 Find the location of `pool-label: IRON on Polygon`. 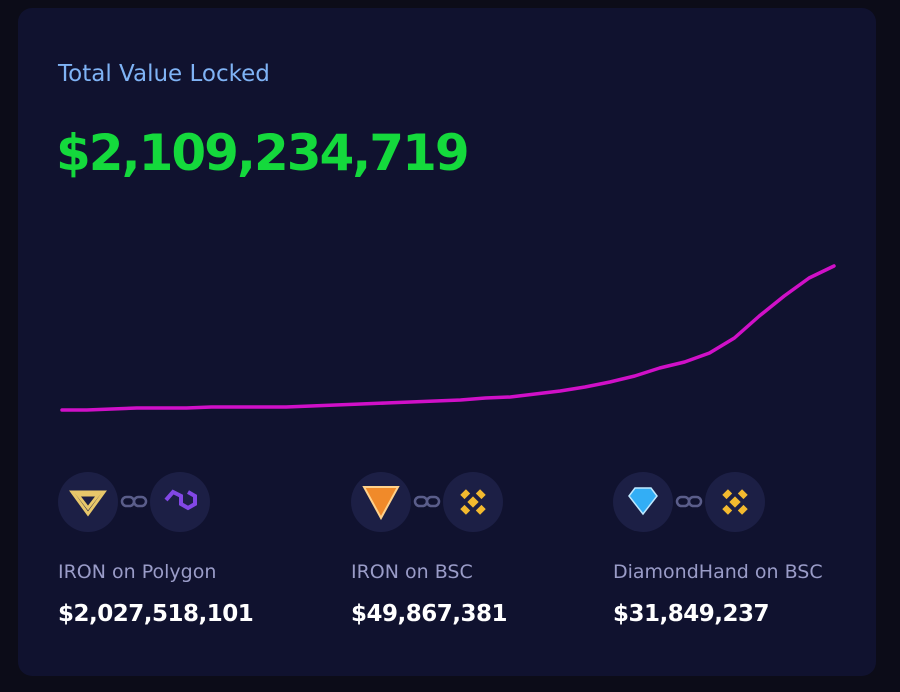

pool-label: IRON on Polygon is located at coordinates (137, 572).